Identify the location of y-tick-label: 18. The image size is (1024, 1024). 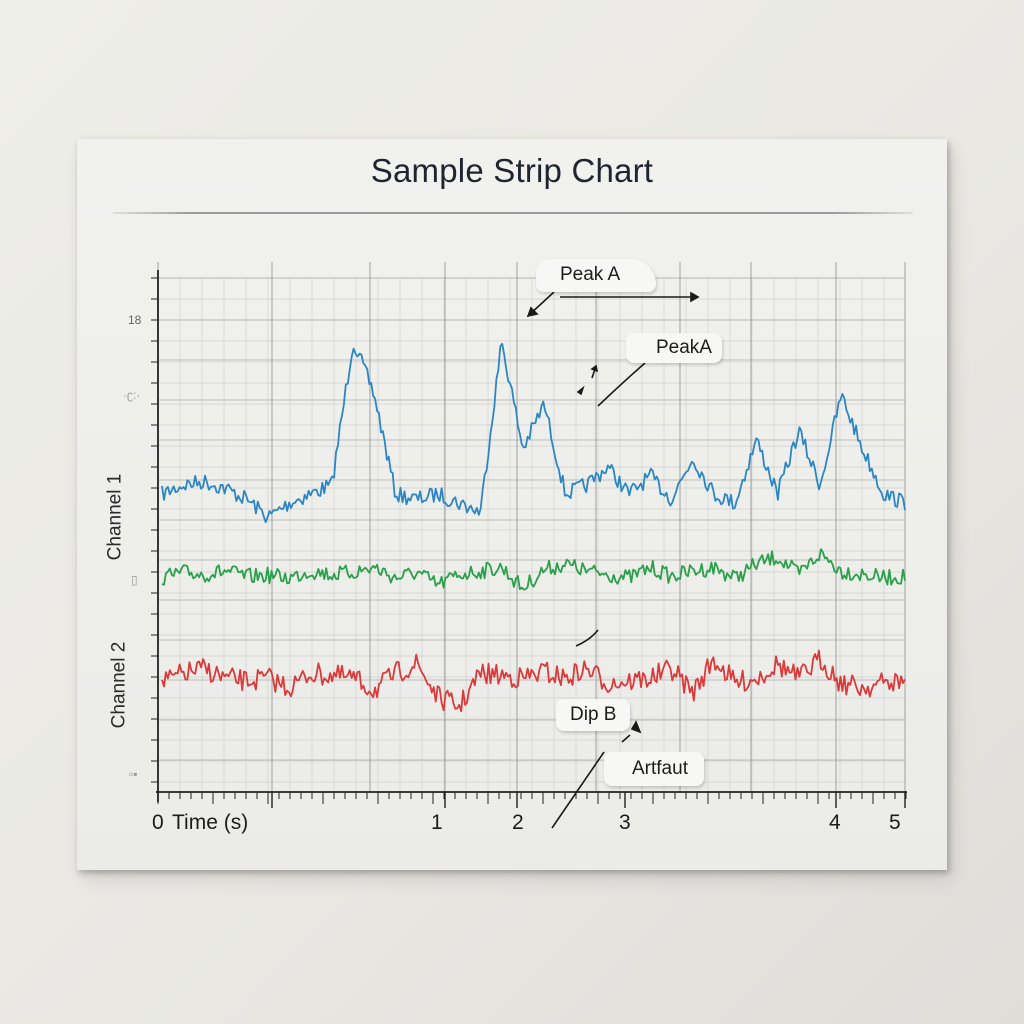
(135, 320).